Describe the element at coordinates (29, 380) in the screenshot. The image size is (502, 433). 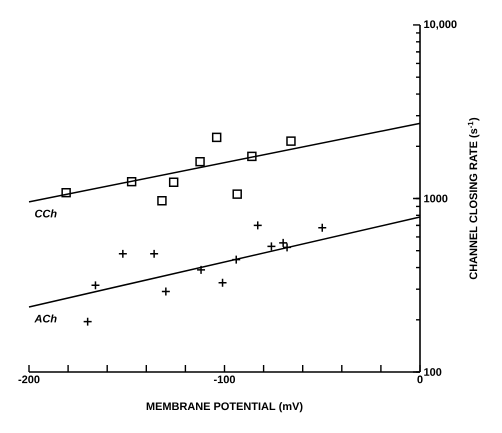
I see `x-tick-label: -200` at that location.